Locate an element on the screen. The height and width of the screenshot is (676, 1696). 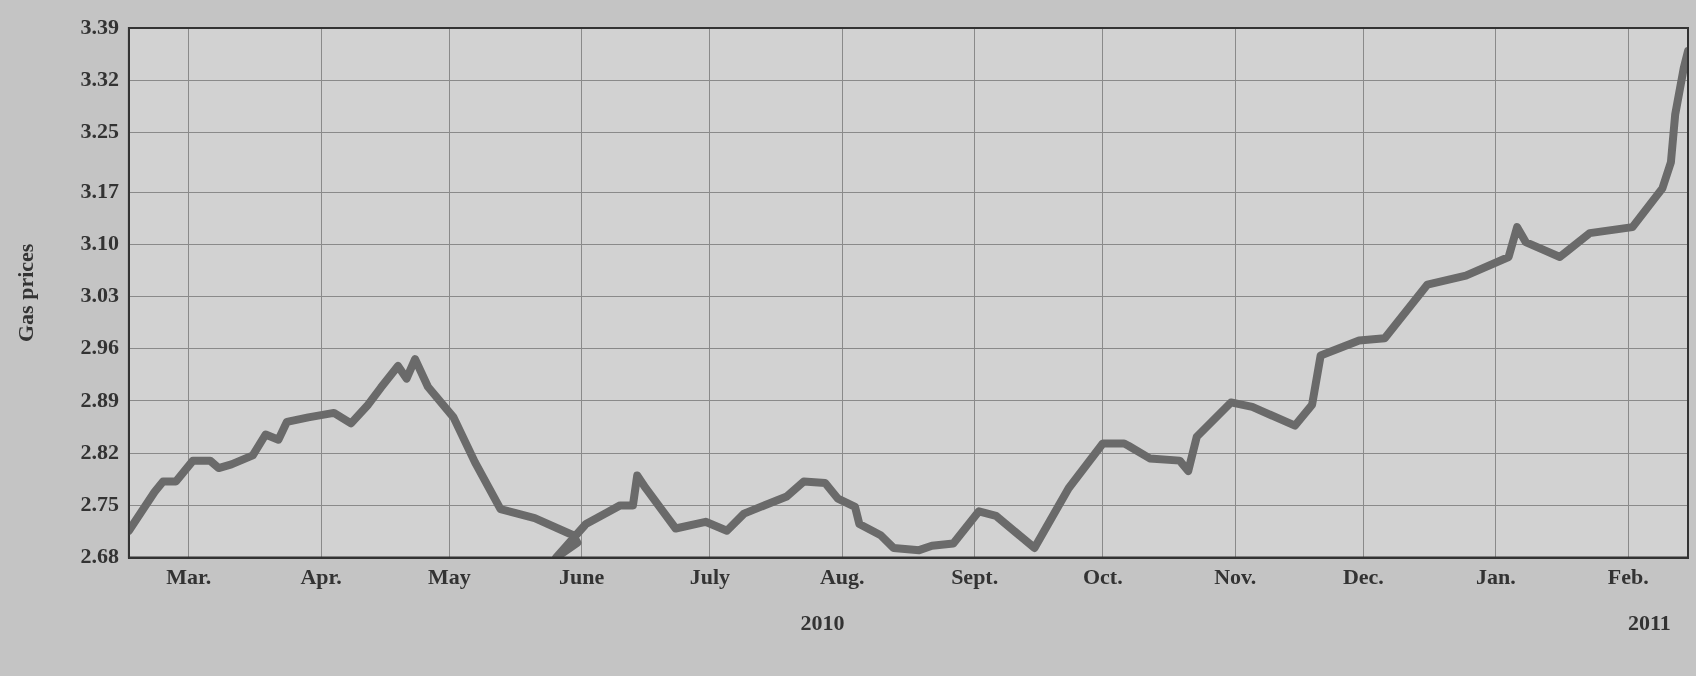
x-tick-label: Aug. is located at coordinates (842, 577).